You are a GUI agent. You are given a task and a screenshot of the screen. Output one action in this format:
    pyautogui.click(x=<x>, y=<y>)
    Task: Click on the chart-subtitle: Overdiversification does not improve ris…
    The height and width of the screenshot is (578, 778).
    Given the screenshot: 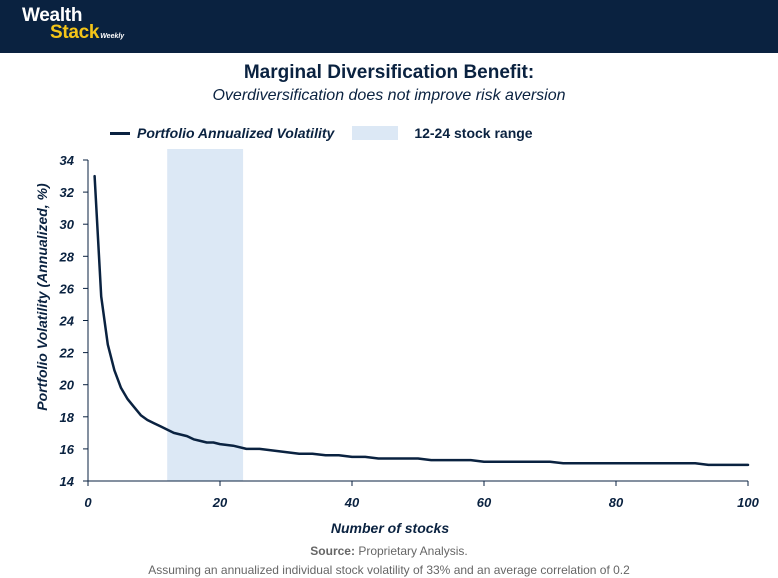 What is the action you would take?
    pyautogui.click(x=389, y=95)
    